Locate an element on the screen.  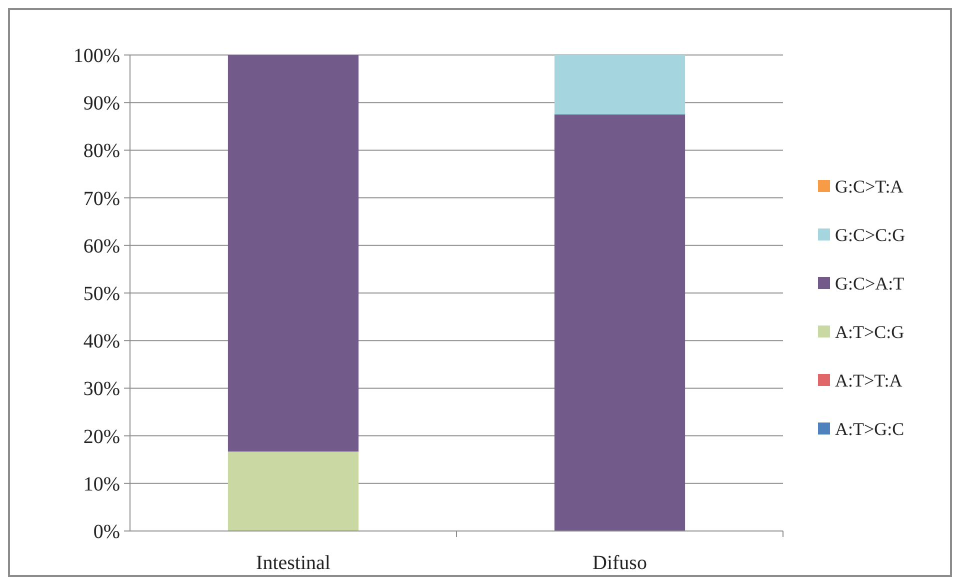
legend-label: A:T>T:A is located at coordinates (868, 380).